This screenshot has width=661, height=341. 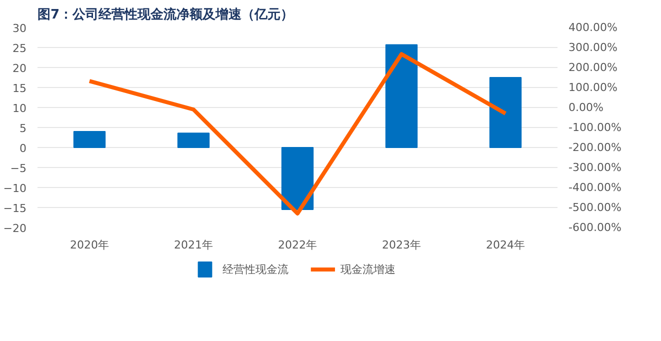 What do you see at coordinates (19, 28) in the screenshot?
I see `y-tick-label: 30` at bounding box center [19, 28].